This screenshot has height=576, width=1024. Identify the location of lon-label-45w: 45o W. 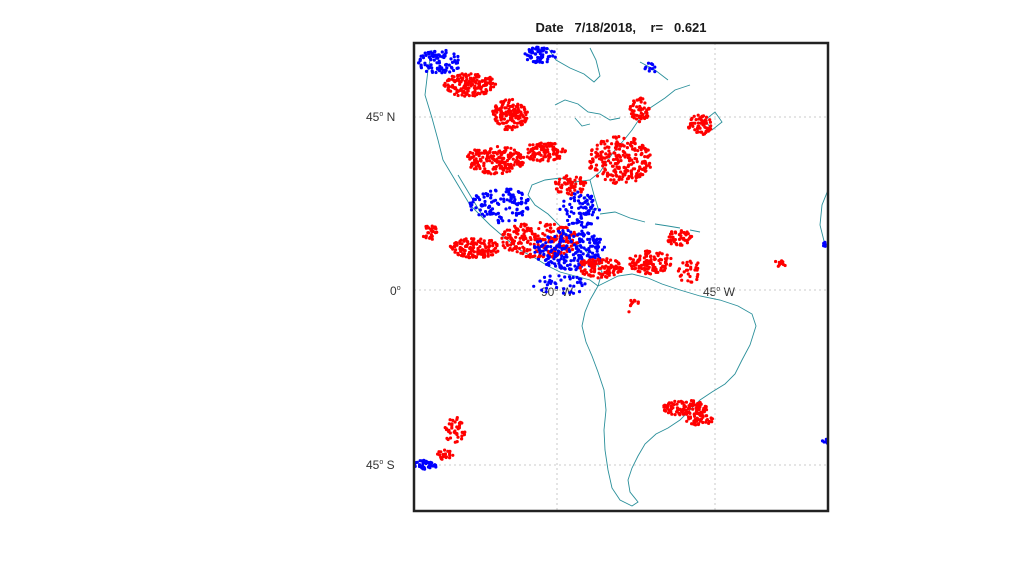
(719, 292).